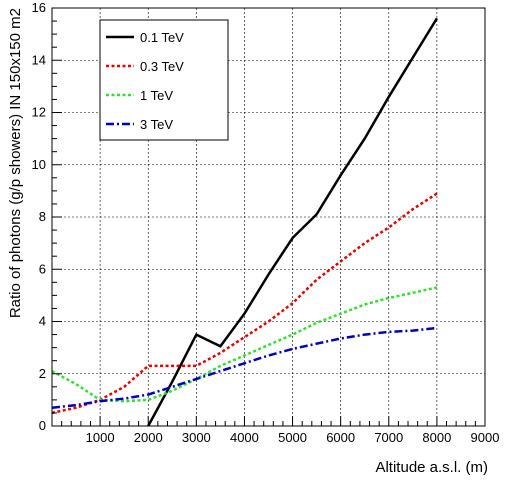 The height and width of the screenshot is (480, 505). Describe the element at coordinates (39, 59) in the screenshot. I see `y-tick-label: 14` at that location.